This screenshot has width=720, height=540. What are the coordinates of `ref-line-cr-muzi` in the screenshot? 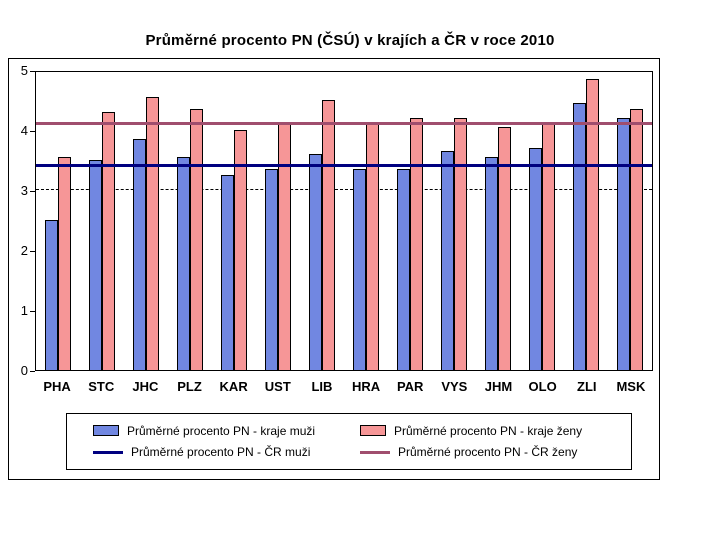 It's located at (344, 165).